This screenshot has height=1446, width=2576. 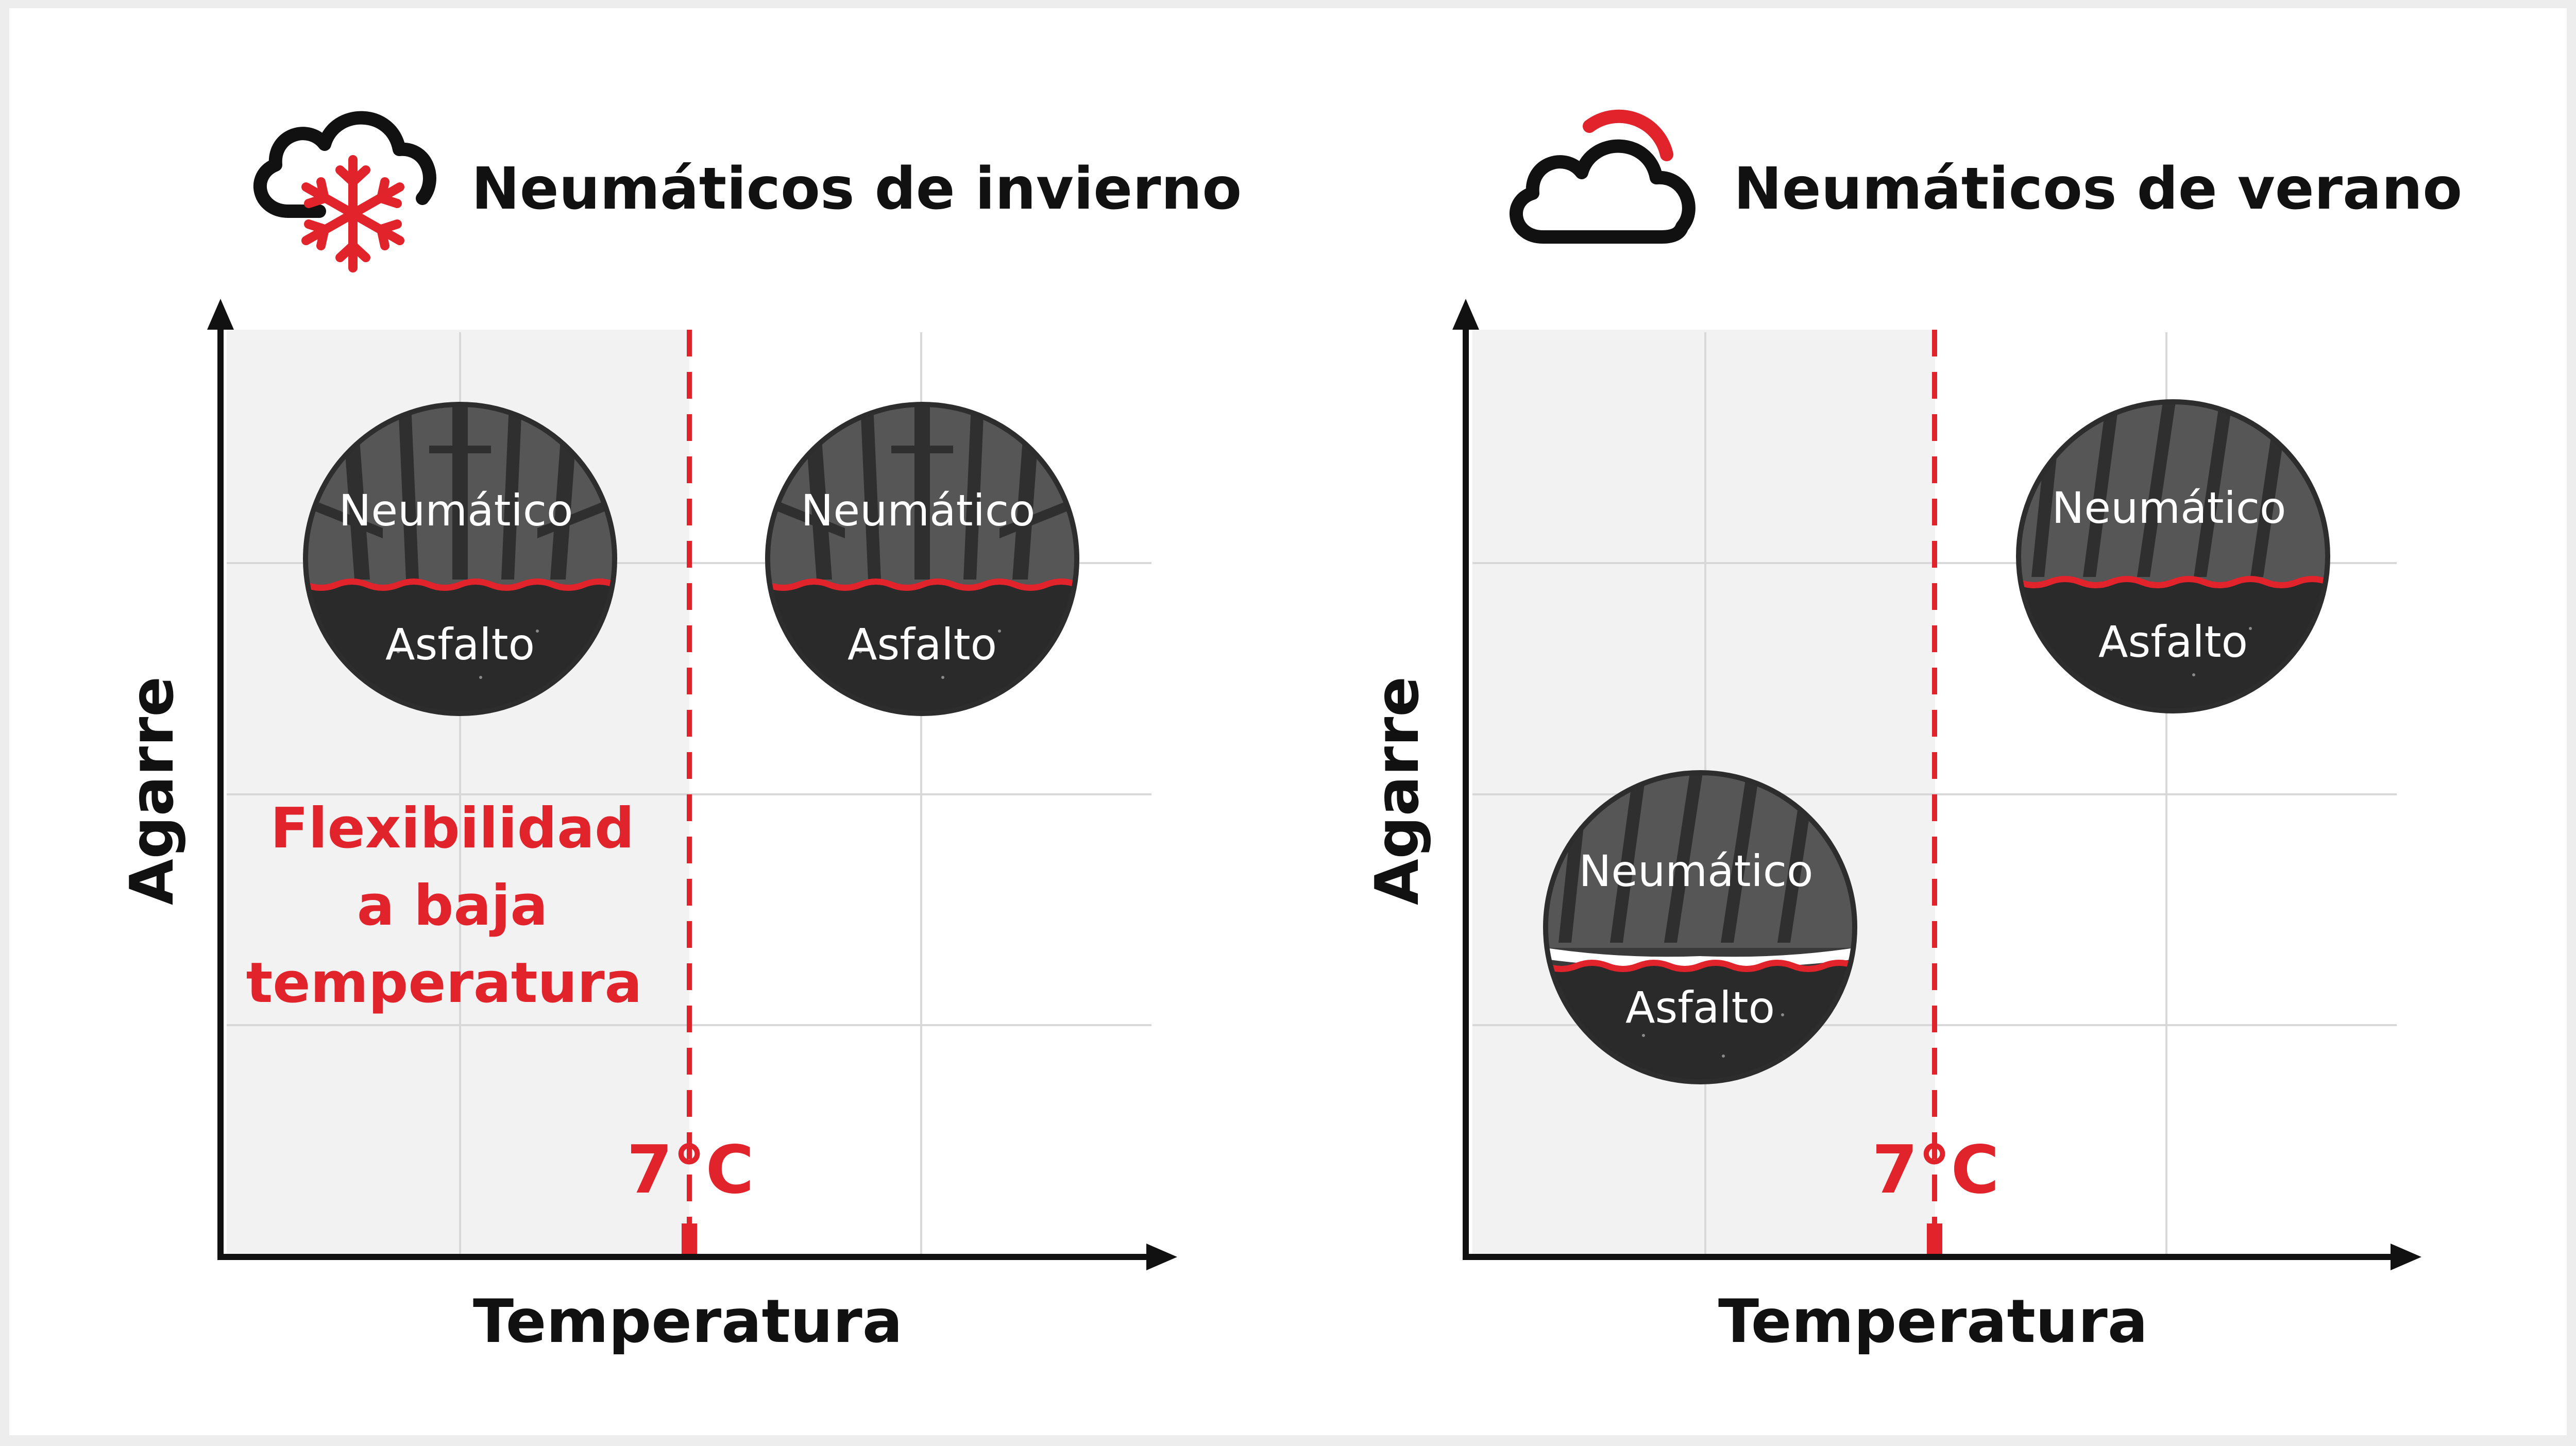 I want to click on winter-note-line-3: temperatura, so click(x=444, y=983).